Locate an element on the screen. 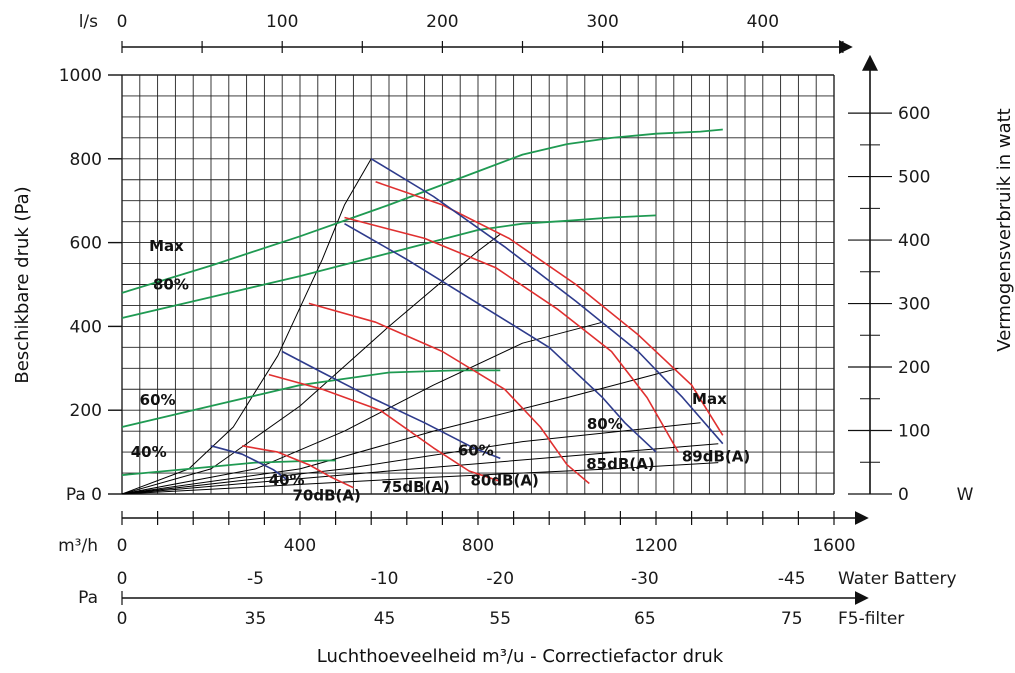 The width and height of the screenshot is (1015, 673). power-curve-label: 80% is located at coordinates (171, 285).